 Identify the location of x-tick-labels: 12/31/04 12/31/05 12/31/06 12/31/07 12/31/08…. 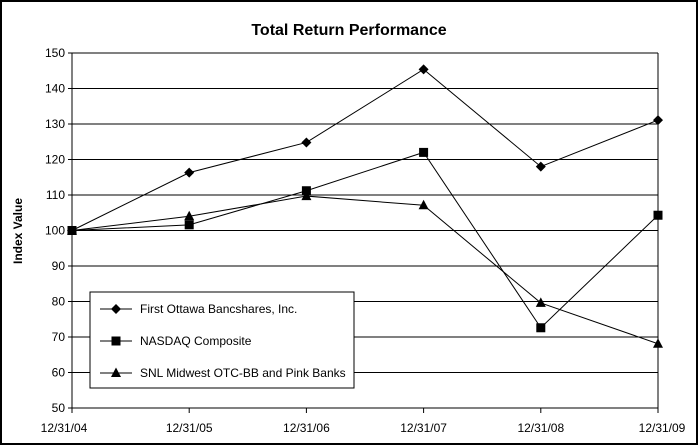
(363, 428).